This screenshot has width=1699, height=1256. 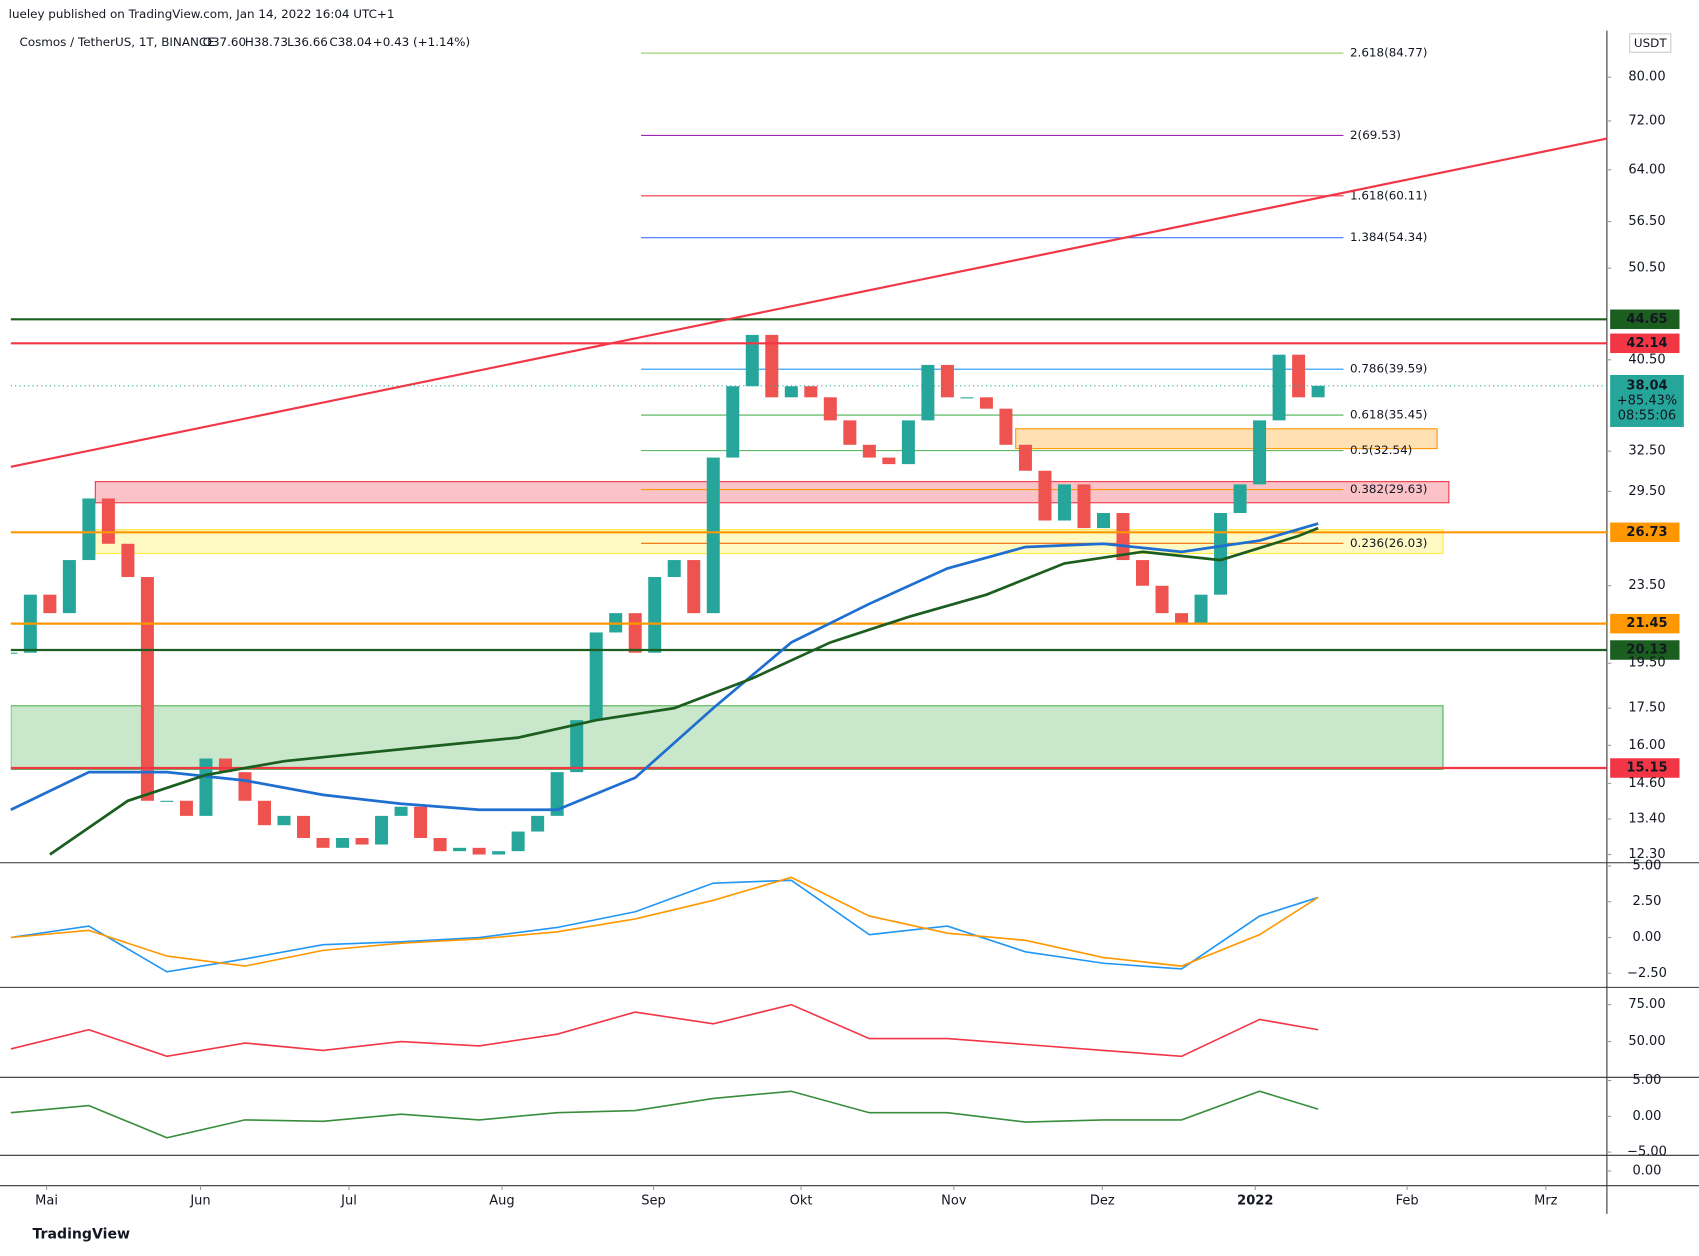 What do you see at coordinates (1646, 783) in the screenshot?
I see `y-tick-label: 14.60` at bounding box center [1646, 783].